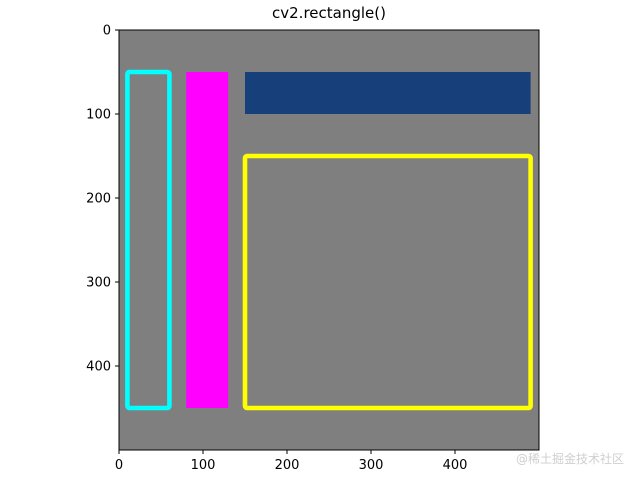  I want to click on y-axis: 0 100 200 300 400, so click(102, 199).